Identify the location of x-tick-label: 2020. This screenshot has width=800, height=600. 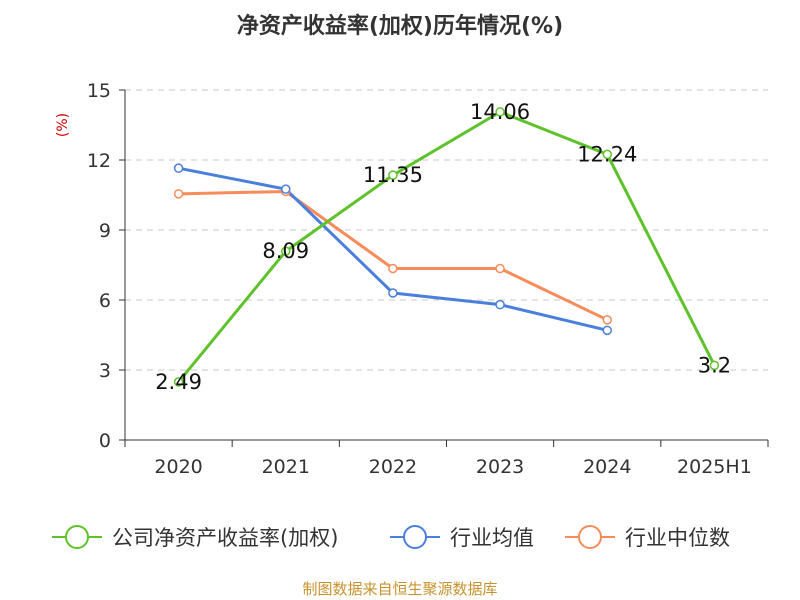
(178, 467).